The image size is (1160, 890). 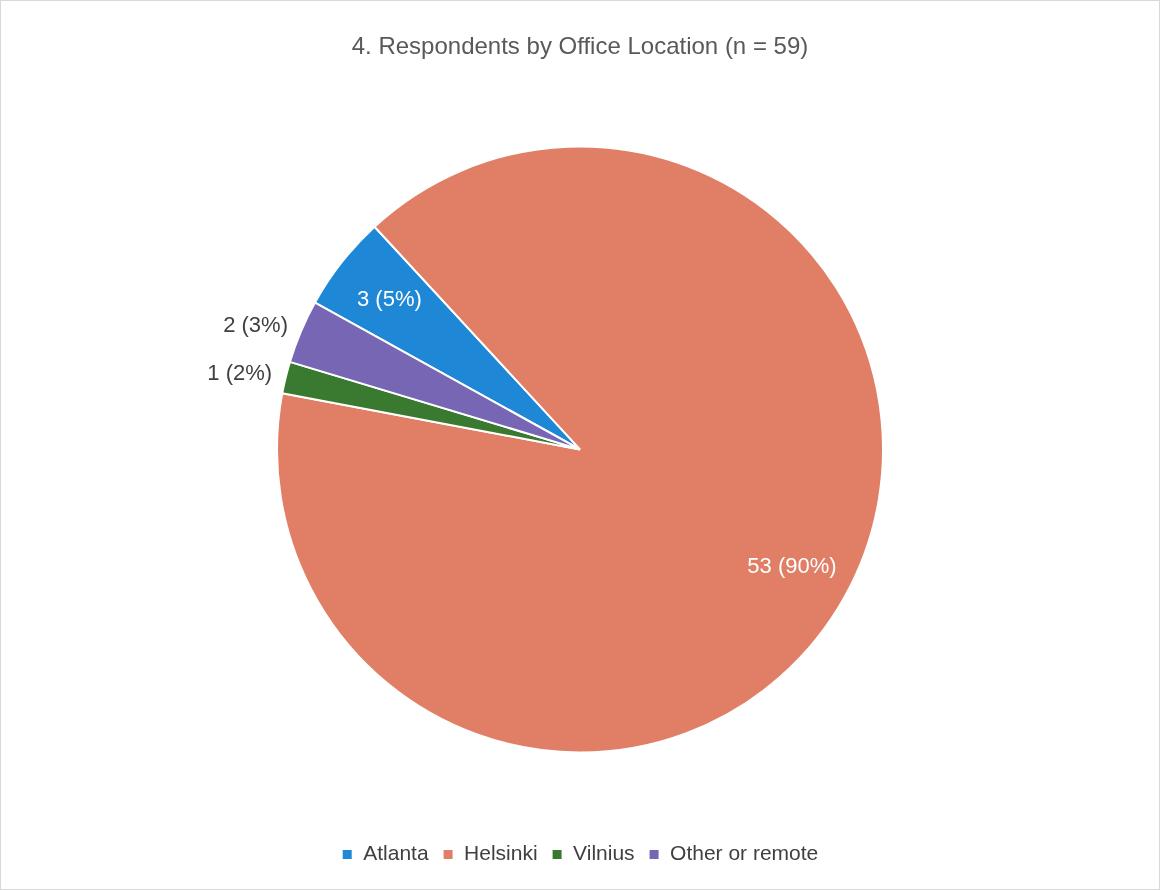 What do you see at coordinates (580, 46) in the screenshot?
I see `chart-title: 4. Respondents by Office Location (n = 59)` at bounding box center [580, 46].